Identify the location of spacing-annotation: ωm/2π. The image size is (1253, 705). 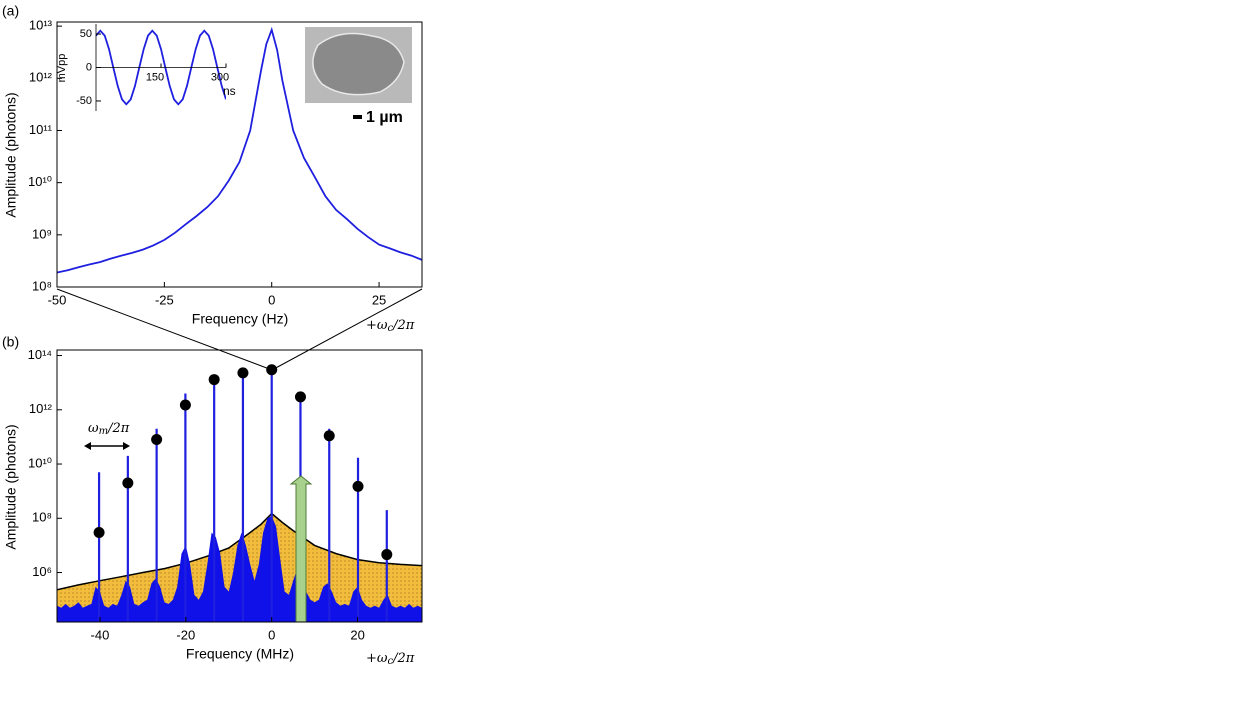
(109, 429).